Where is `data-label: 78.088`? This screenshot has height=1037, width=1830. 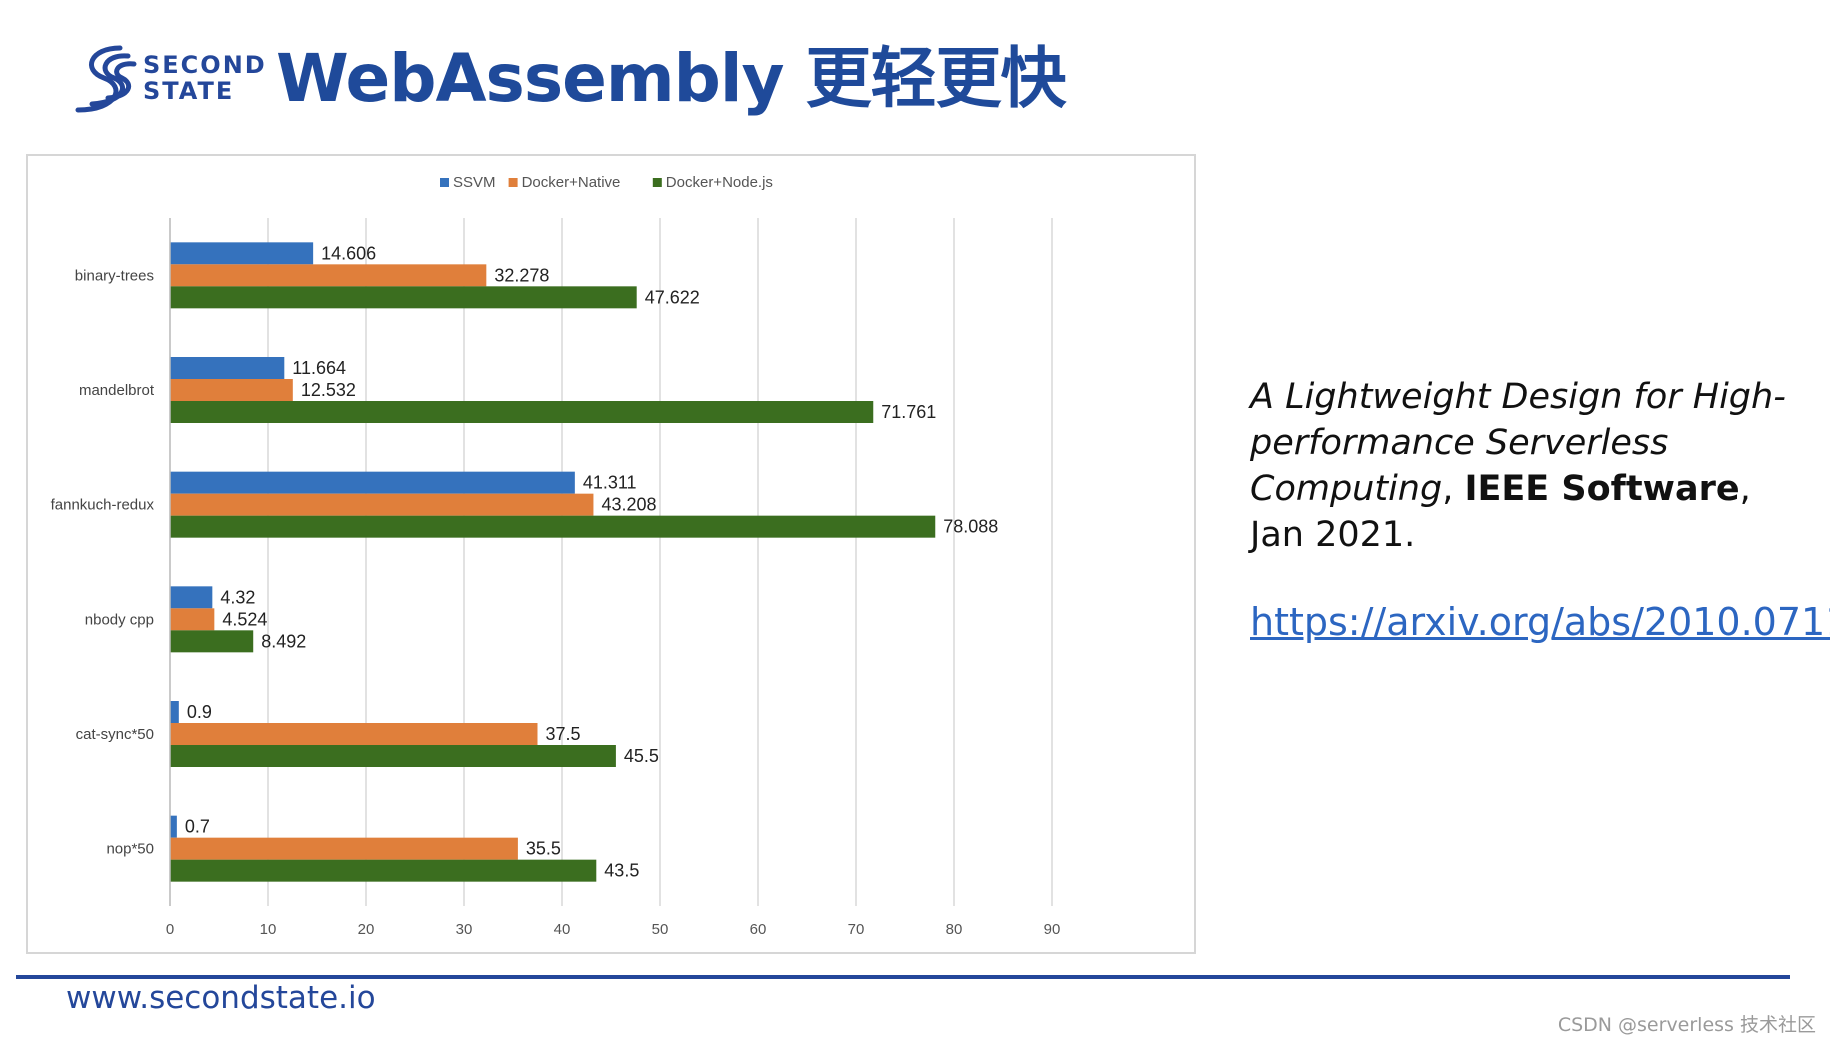
data-label: 78.088 is located at coordinates (970, 527).